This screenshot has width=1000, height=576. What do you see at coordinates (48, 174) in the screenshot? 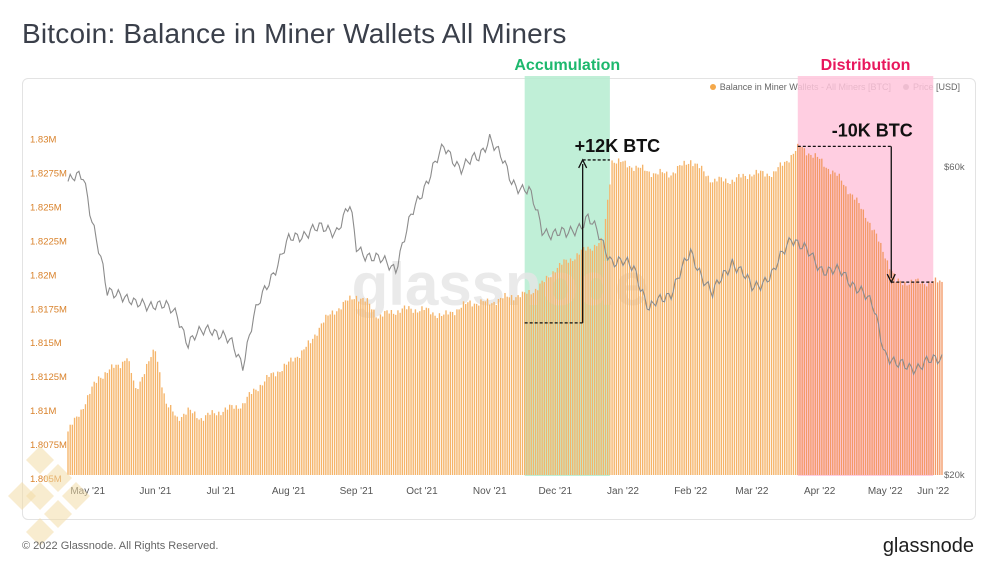
I see `y-left-tick-label: 1.8275M` at bounding box center [48, 174].